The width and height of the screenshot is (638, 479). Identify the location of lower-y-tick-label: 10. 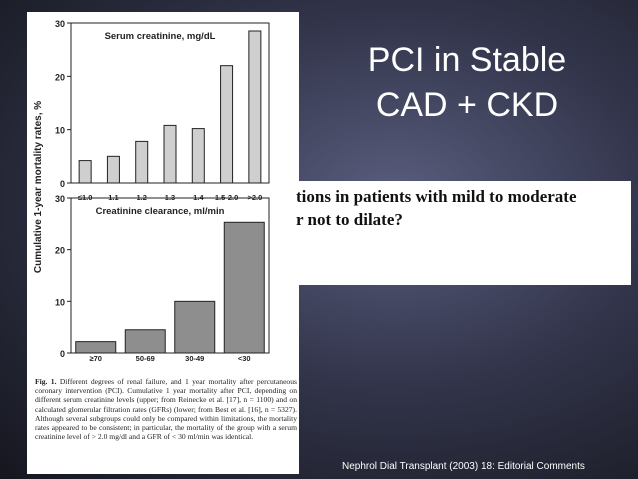
(60, 302).